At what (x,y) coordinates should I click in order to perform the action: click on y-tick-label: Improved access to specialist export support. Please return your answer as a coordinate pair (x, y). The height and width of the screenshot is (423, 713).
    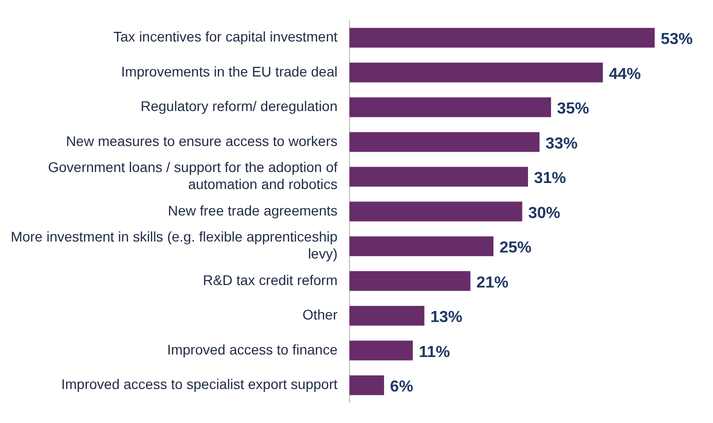
    Looking at the image, I should click on (199, 384).